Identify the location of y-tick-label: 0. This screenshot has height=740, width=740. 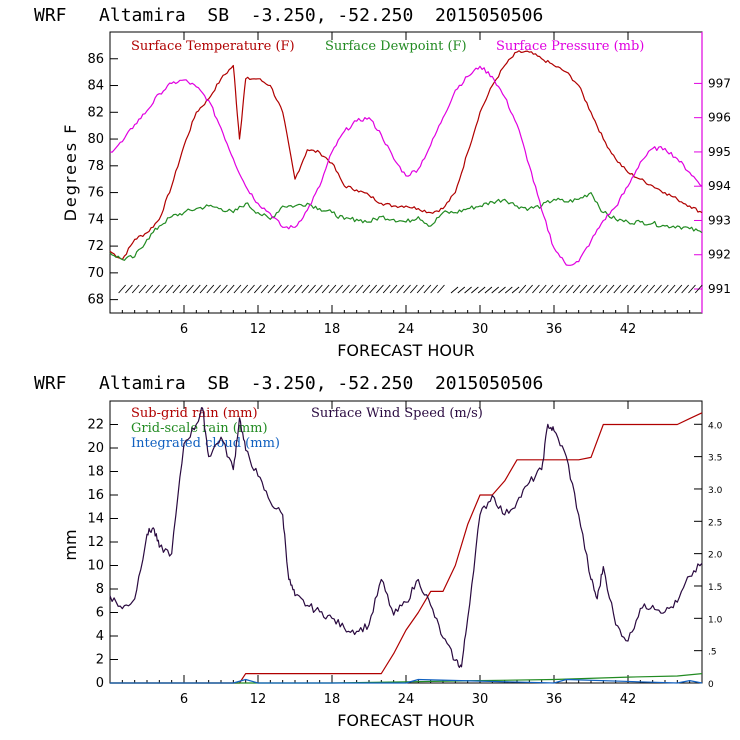
(100, 683).